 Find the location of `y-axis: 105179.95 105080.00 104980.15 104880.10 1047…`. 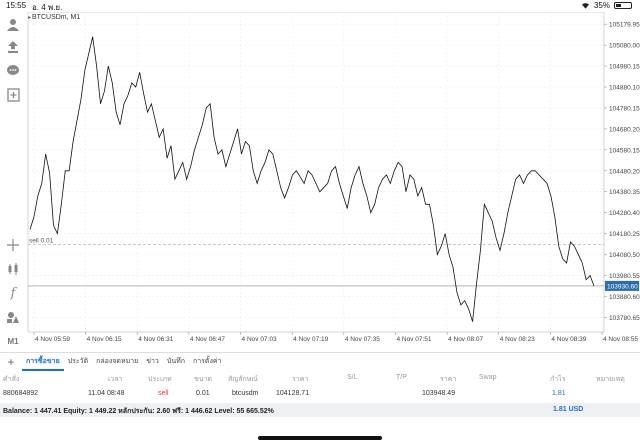

y-axis: 105179.95 105080.00 104980.15 104880.10 1047… is located at coordinates (622, 172).